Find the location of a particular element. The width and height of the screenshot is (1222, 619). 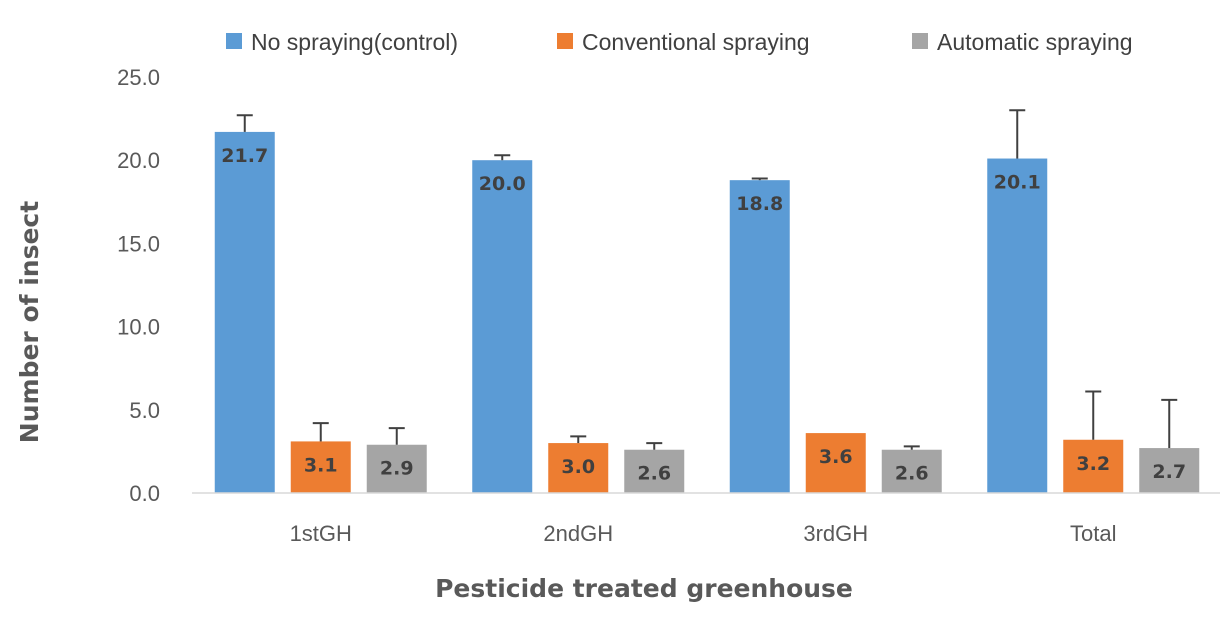

legend-item: Conventional spraying is located at coordinates (683, 42).